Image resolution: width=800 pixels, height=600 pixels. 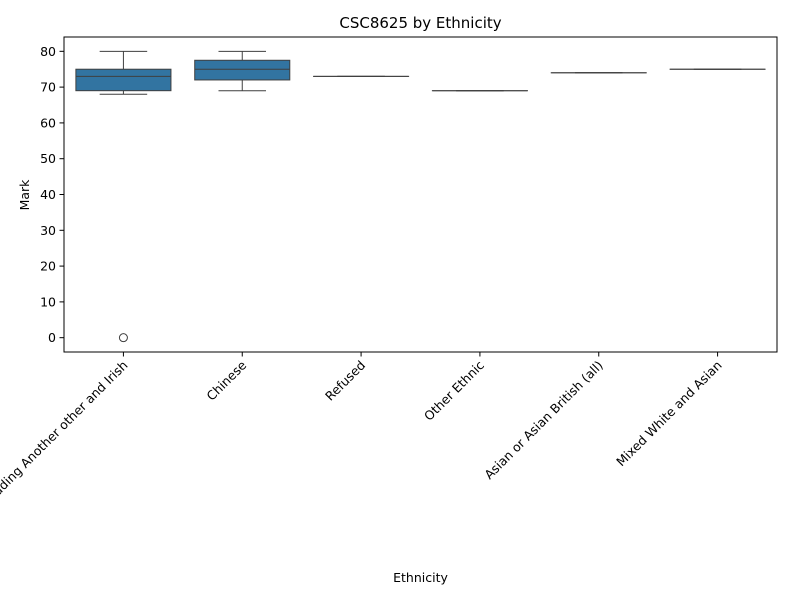 What do you see at coordinates (48, 158) in the screenshot?
I see `y-tick-label: 50` at bounding box center [48, 158].